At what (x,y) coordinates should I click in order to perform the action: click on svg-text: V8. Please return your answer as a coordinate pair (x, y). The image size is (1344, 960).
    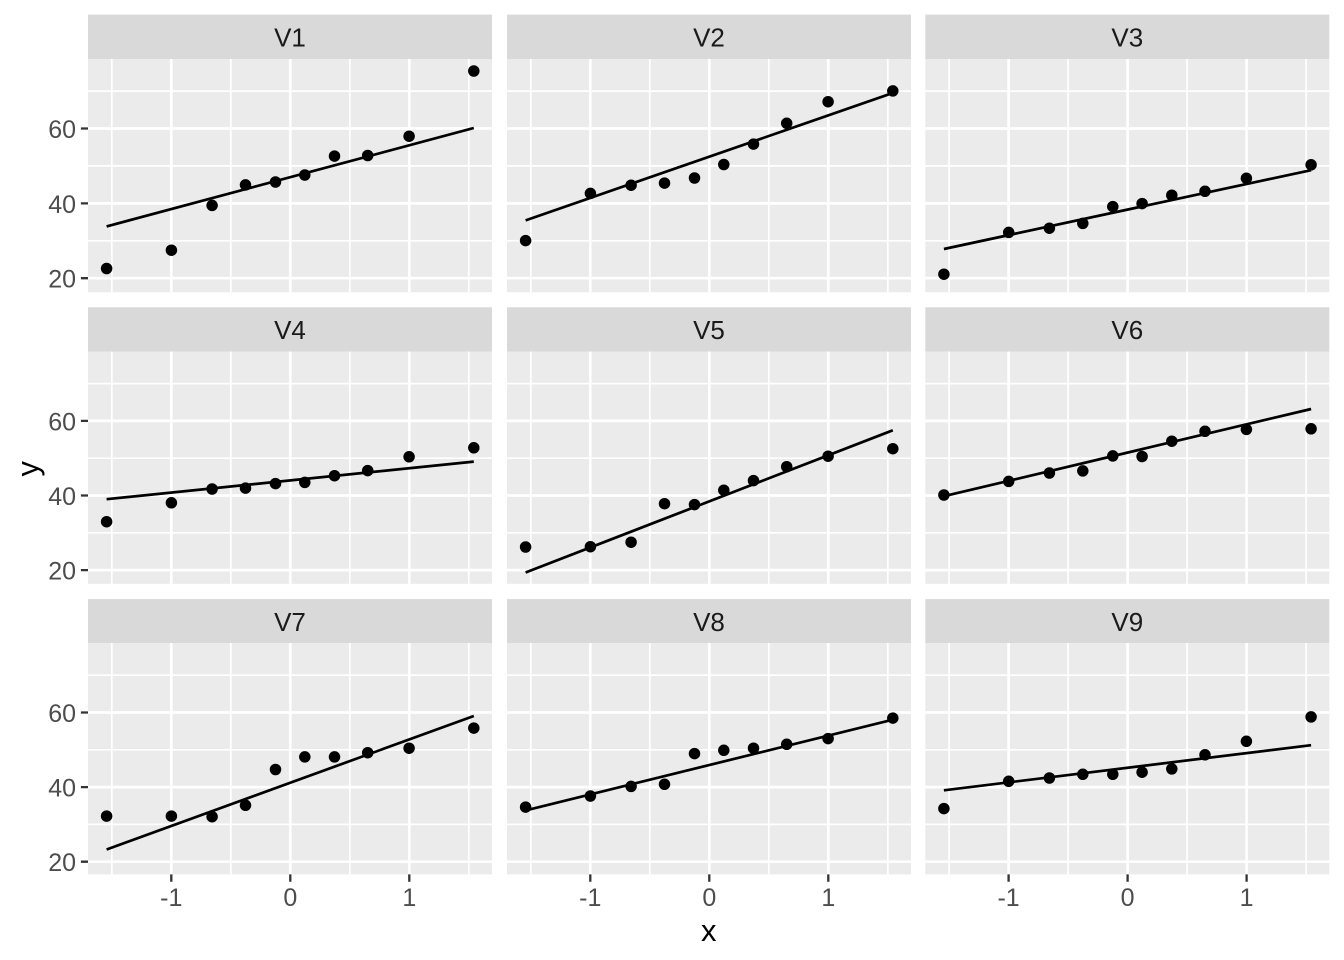
    Looking at the image, I should click on (709, 622).